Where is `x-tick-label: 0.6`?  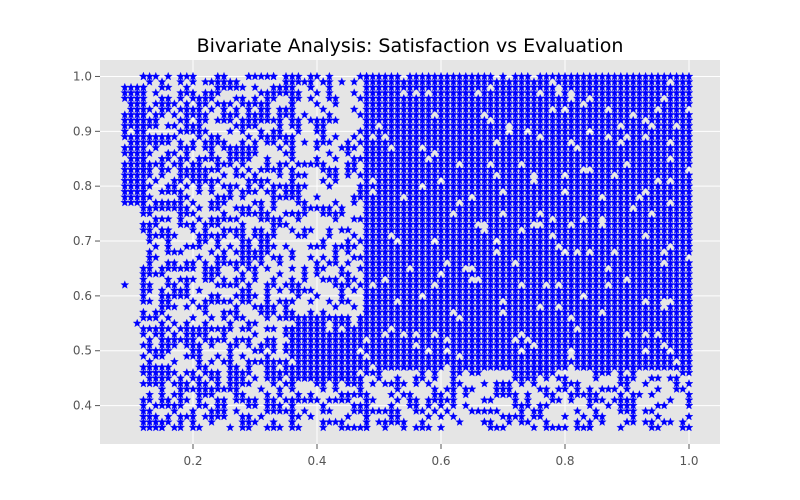 x-tick-label: 0.6 is located at coordinates (440, 461).